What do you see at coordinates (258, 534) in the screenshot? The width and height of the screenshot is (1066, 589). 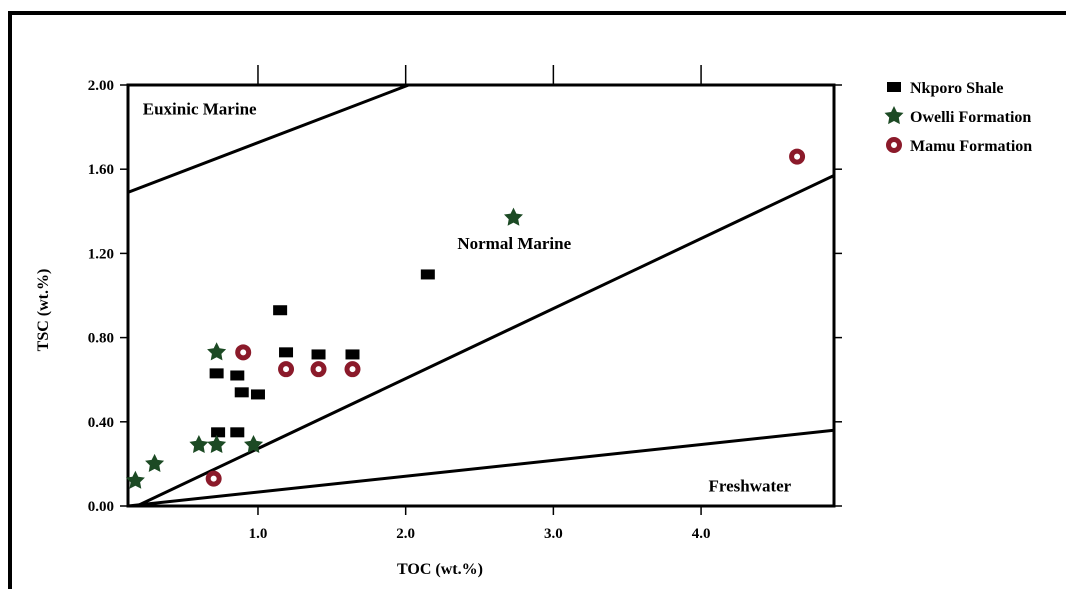 I see `x-tick-label: 1.0` at bounding box center [258, 534].